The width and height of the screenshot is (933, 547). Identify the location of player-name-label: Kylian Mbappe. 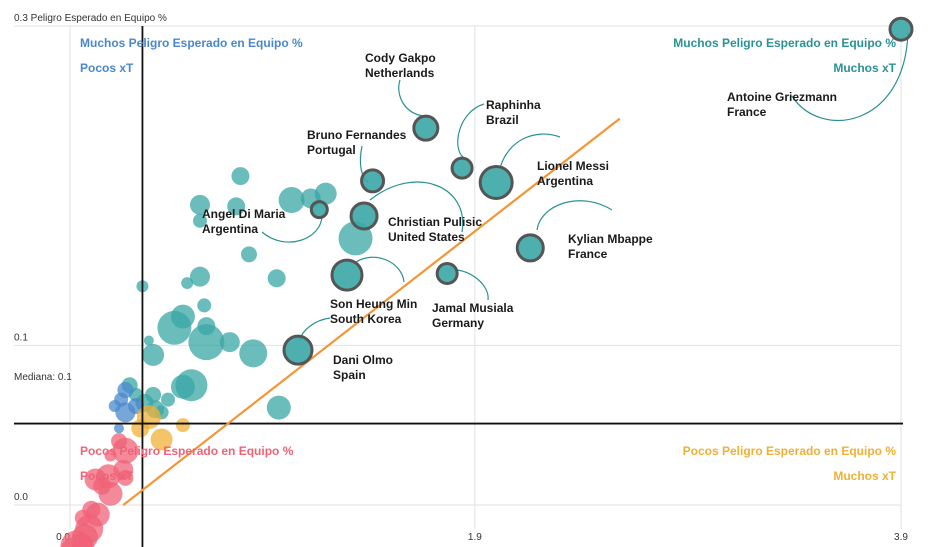
(610, 239).